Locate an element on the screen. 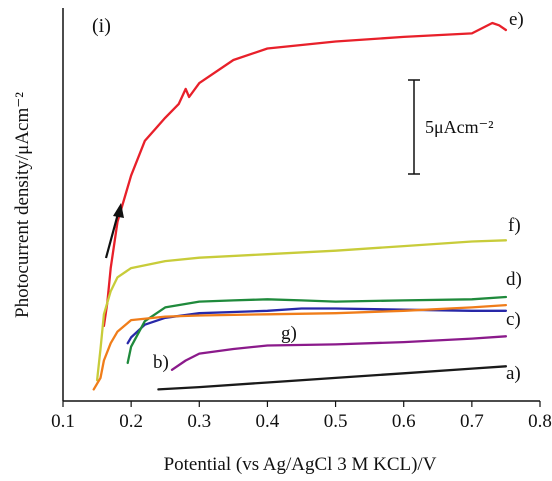  series-label-a: a) is located at coordinates (513, 373).